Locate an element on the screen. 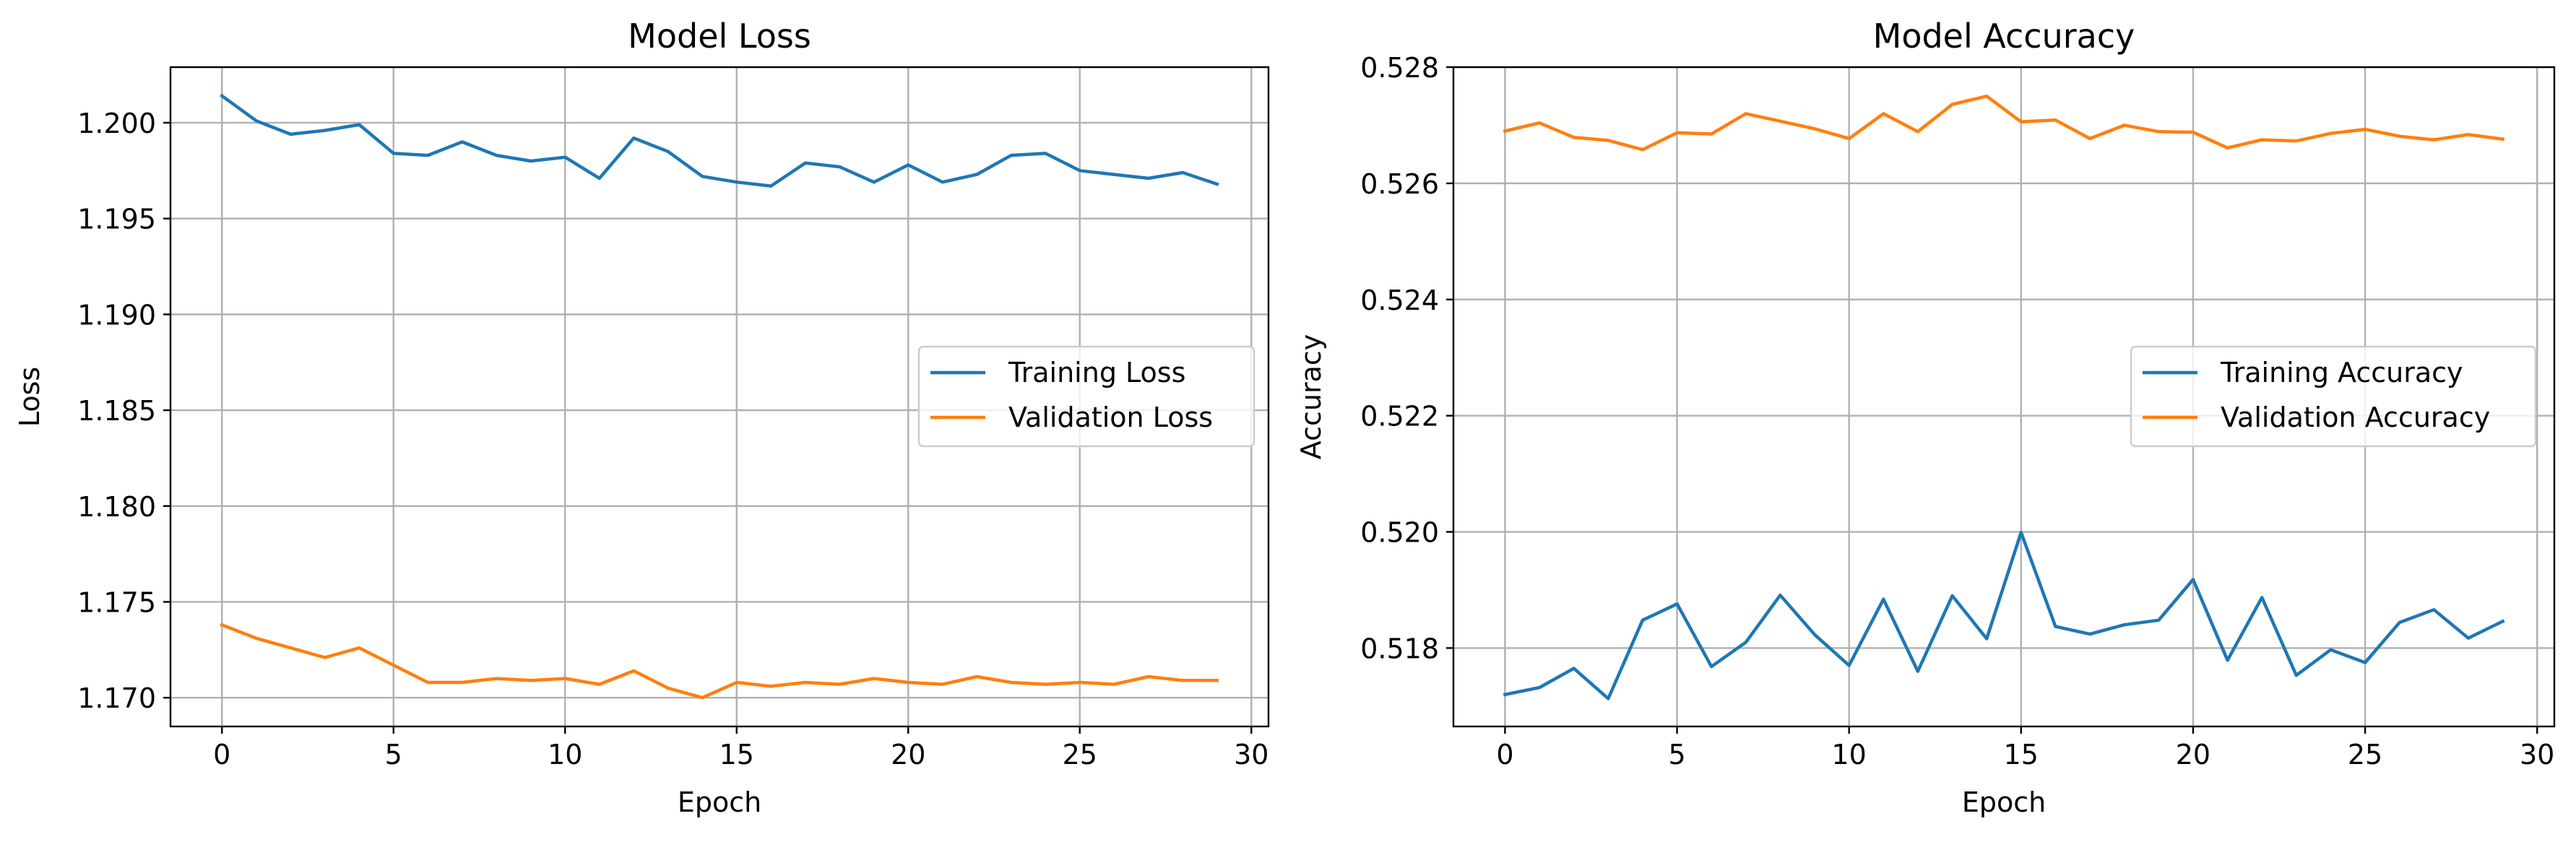 The height and width of the screenshot is (842, 2576). y-tick-label: 0.520 is located at coordinates (1399, 533).